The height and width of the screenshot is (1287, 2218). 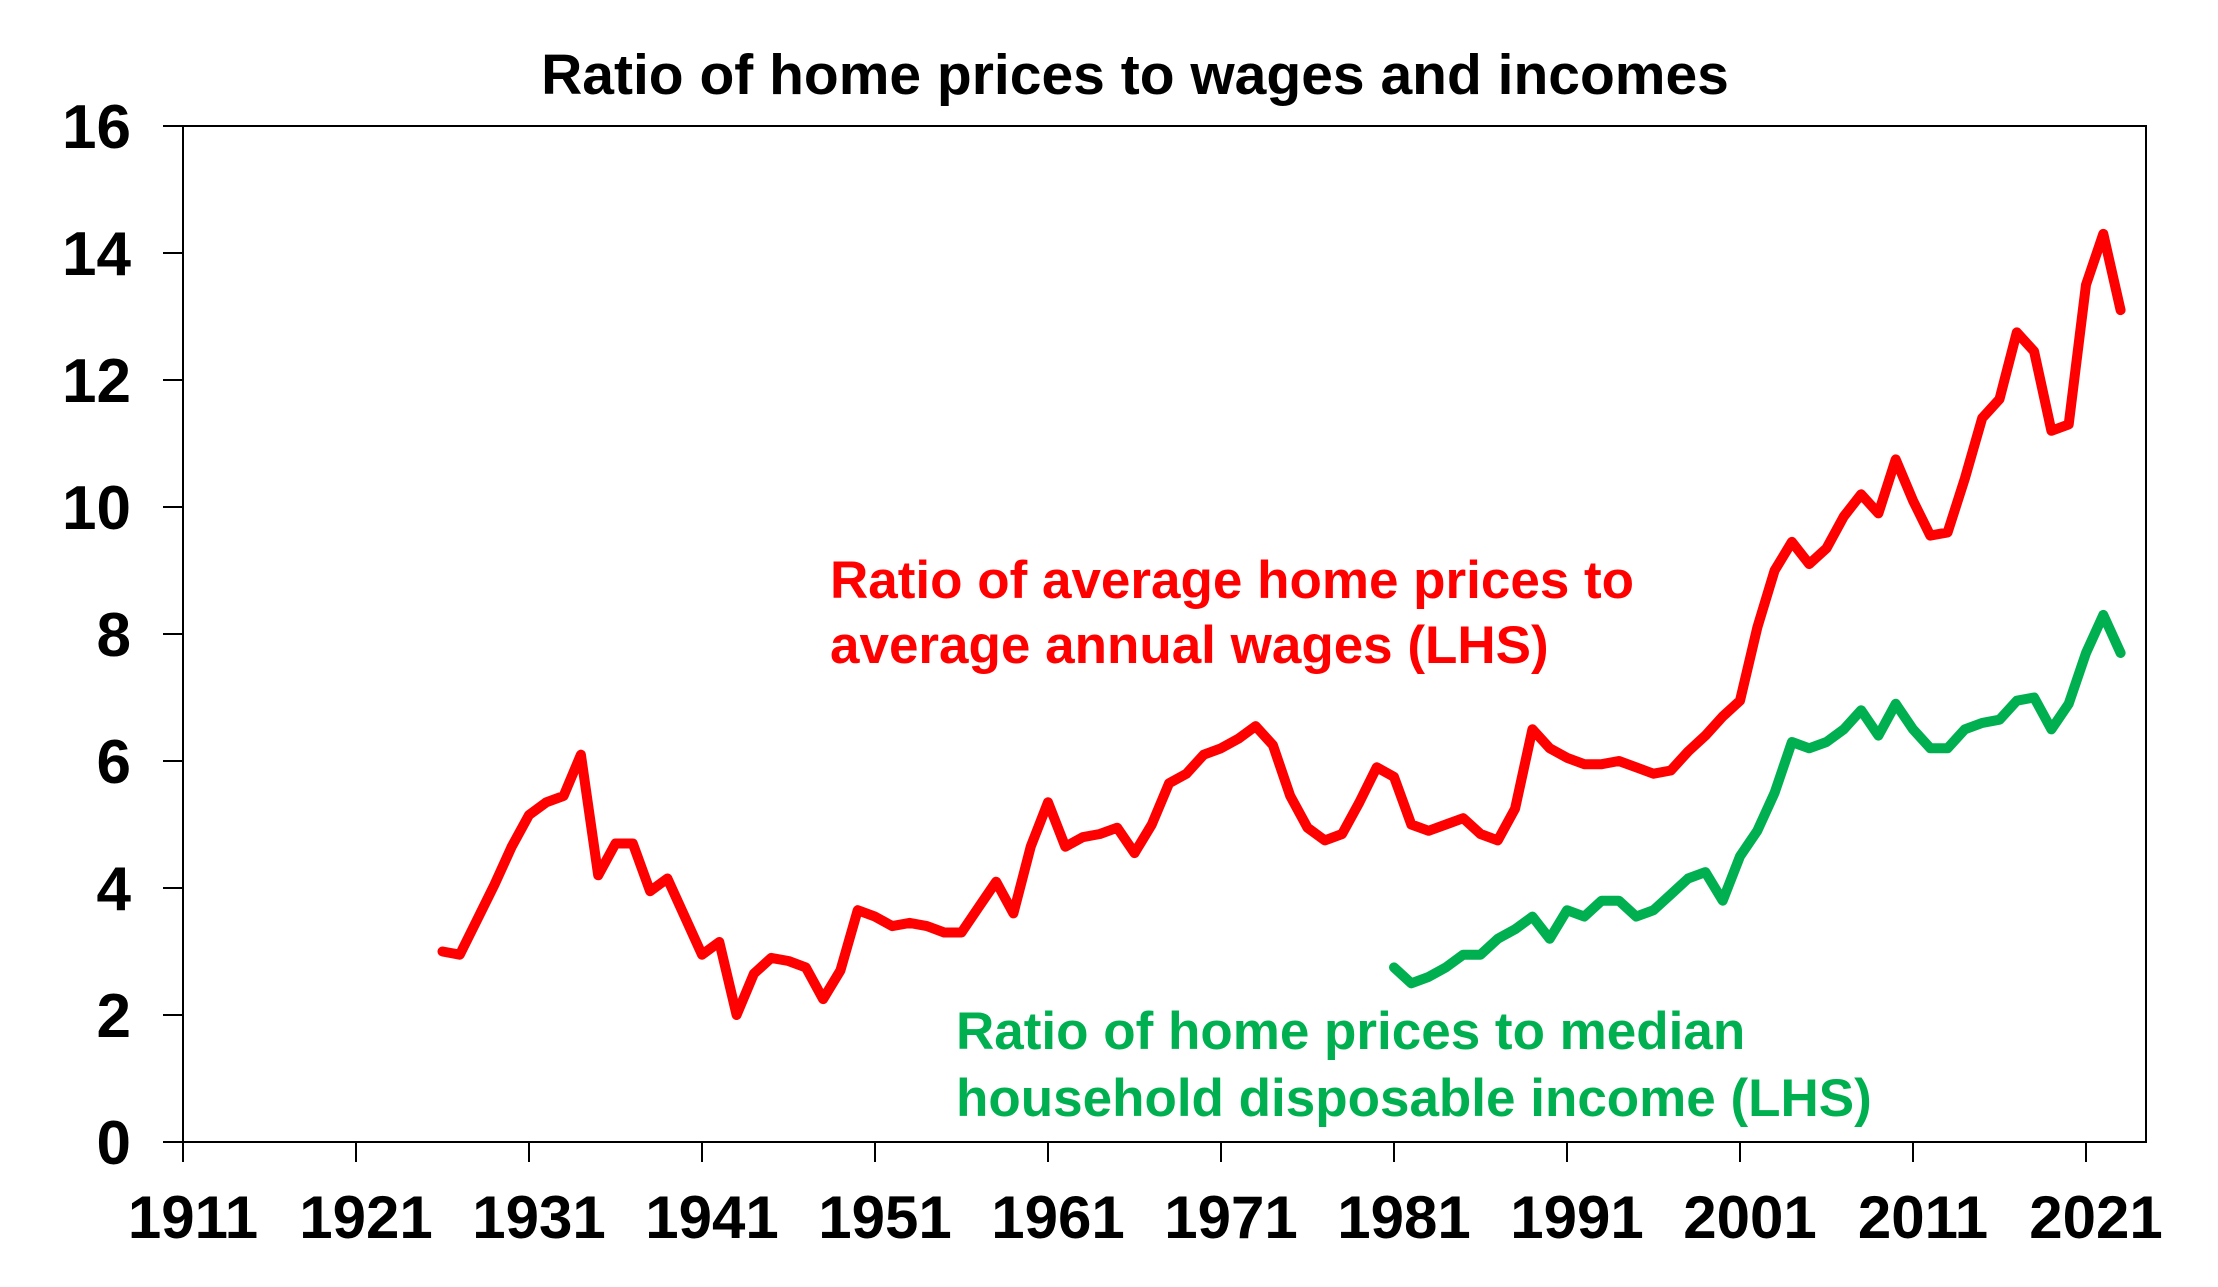 I want to click on x-tick-label: 1981, so click(x=1403, y=1217).